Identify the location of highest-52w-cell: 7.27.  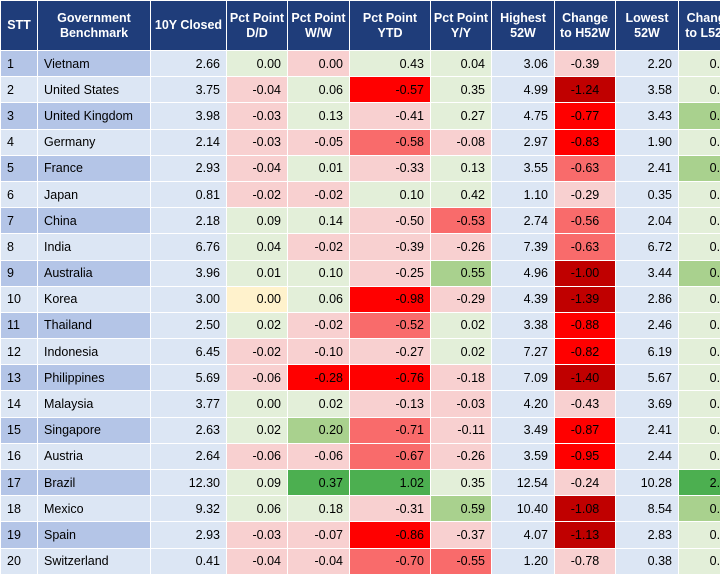
(523, 352).